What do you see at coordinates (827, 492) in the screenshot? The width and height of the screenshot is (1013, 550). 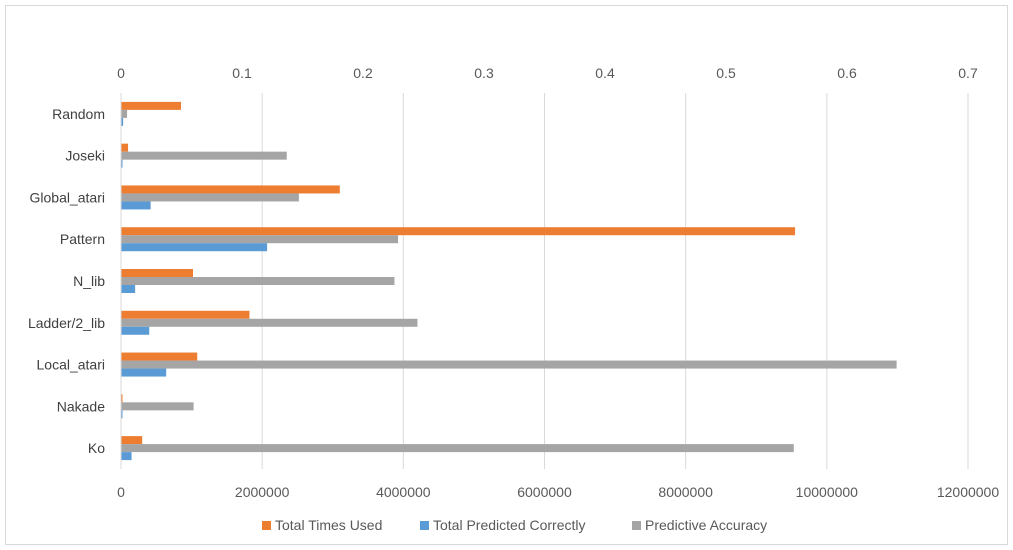 I see `primary-axis-tick-label: 10000000` at bounding box center [827, 492].